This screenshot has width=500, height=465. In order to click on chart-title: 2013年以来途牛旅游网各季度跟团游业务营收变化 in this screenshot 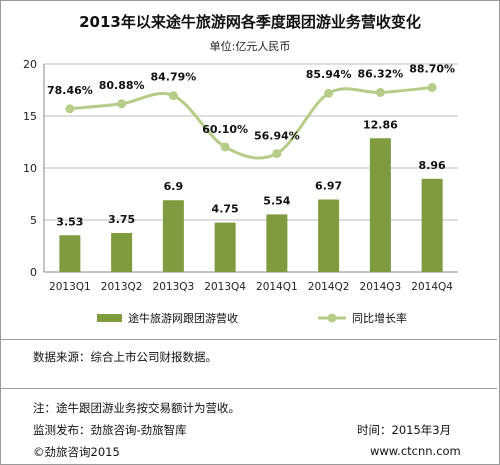, I will do `click(250, 22)`.